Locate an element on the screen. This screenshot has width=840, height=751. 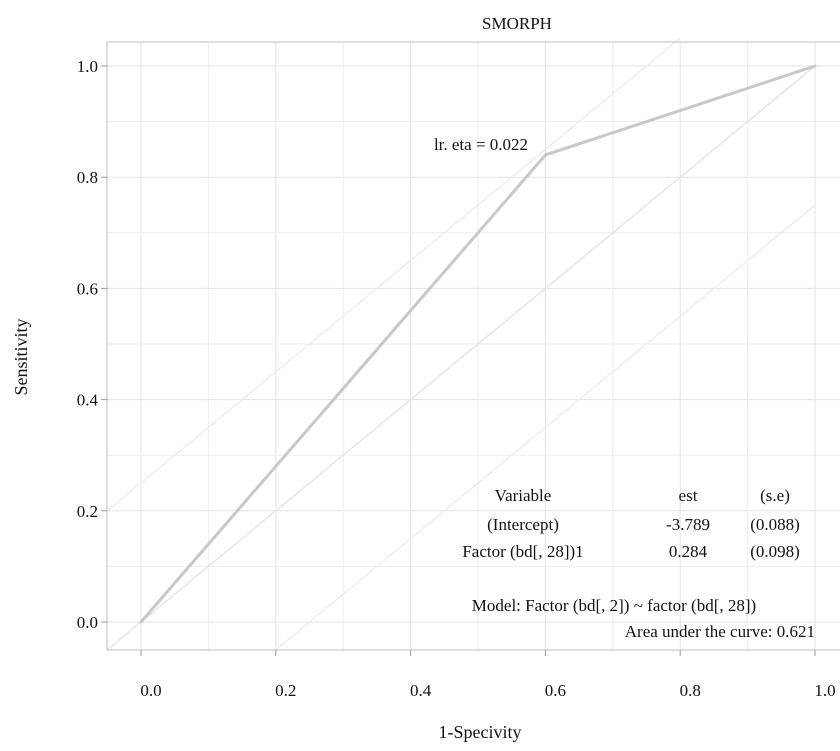
table-row-factor-se: (0.098) is located at coordinates (775, 551).